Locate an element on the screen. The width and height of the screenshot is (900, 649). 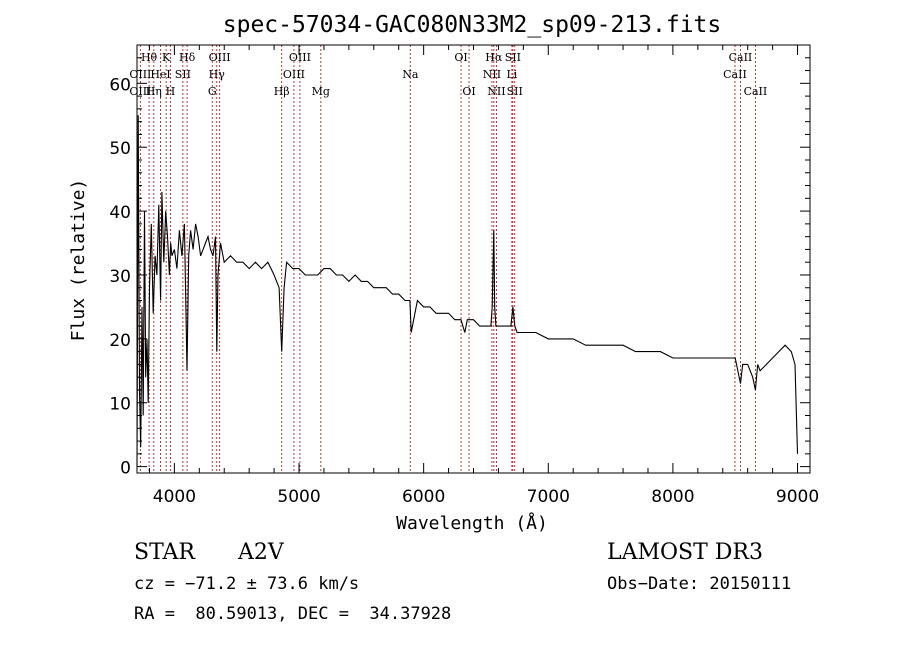
y-tick-label: 10 is located at coordinates (120, 405).